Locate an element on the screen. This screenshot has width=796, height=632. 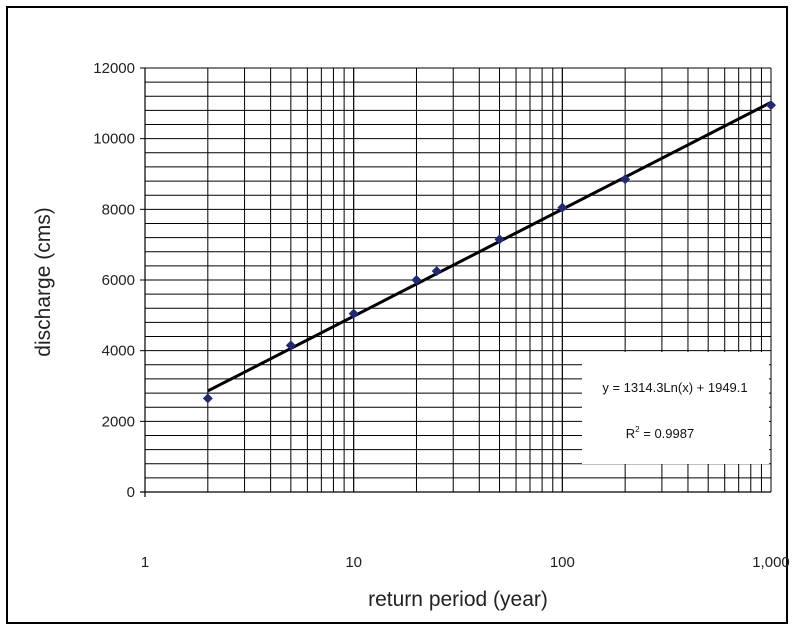
y-tick-label: 6000 is located at coordinates (118, 280).